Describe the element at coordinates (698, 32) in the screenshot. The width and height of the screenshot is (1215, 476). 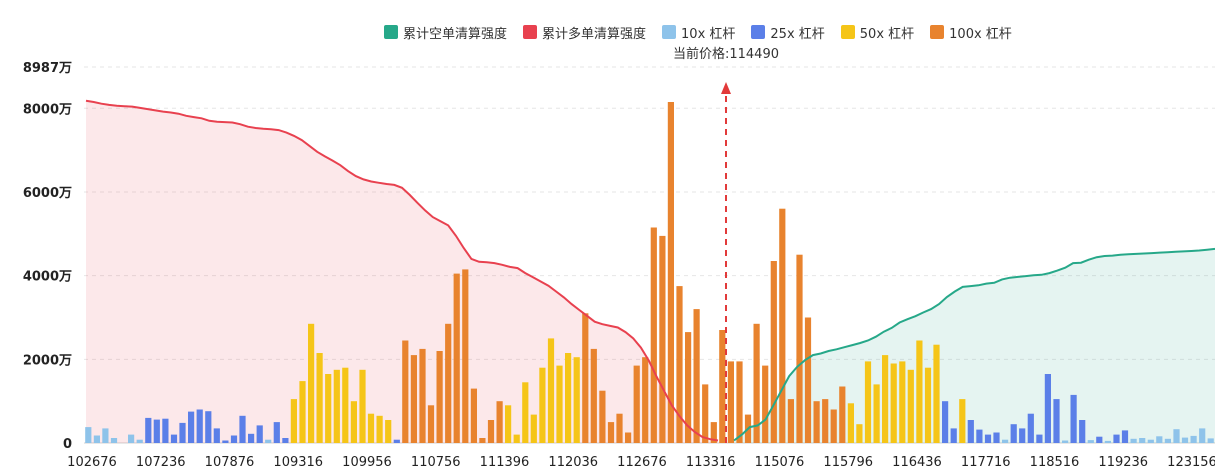
I see `legend-item: 10x 杠杆` at that location.